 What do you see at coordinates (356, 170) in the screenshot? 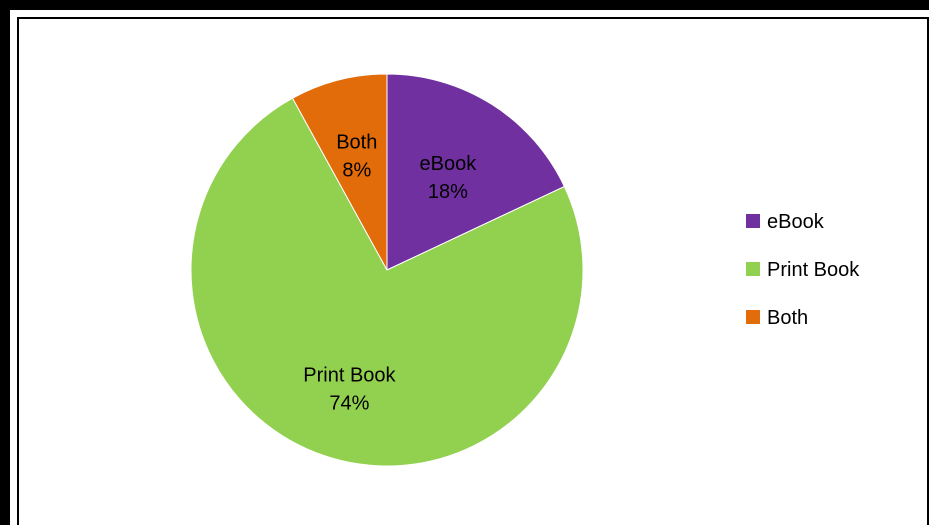
I see `slice-label-value: 8%` at bounding box center [356, 170].